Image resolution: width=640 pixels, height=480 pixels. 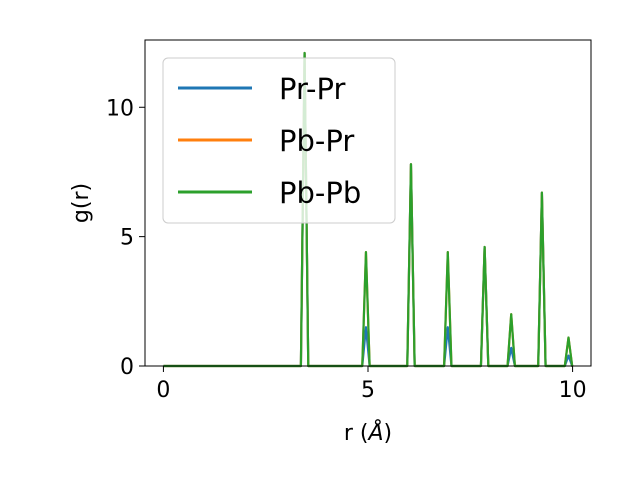 I want to click on y-axis-label: g(r), so click(x=81, y=203).